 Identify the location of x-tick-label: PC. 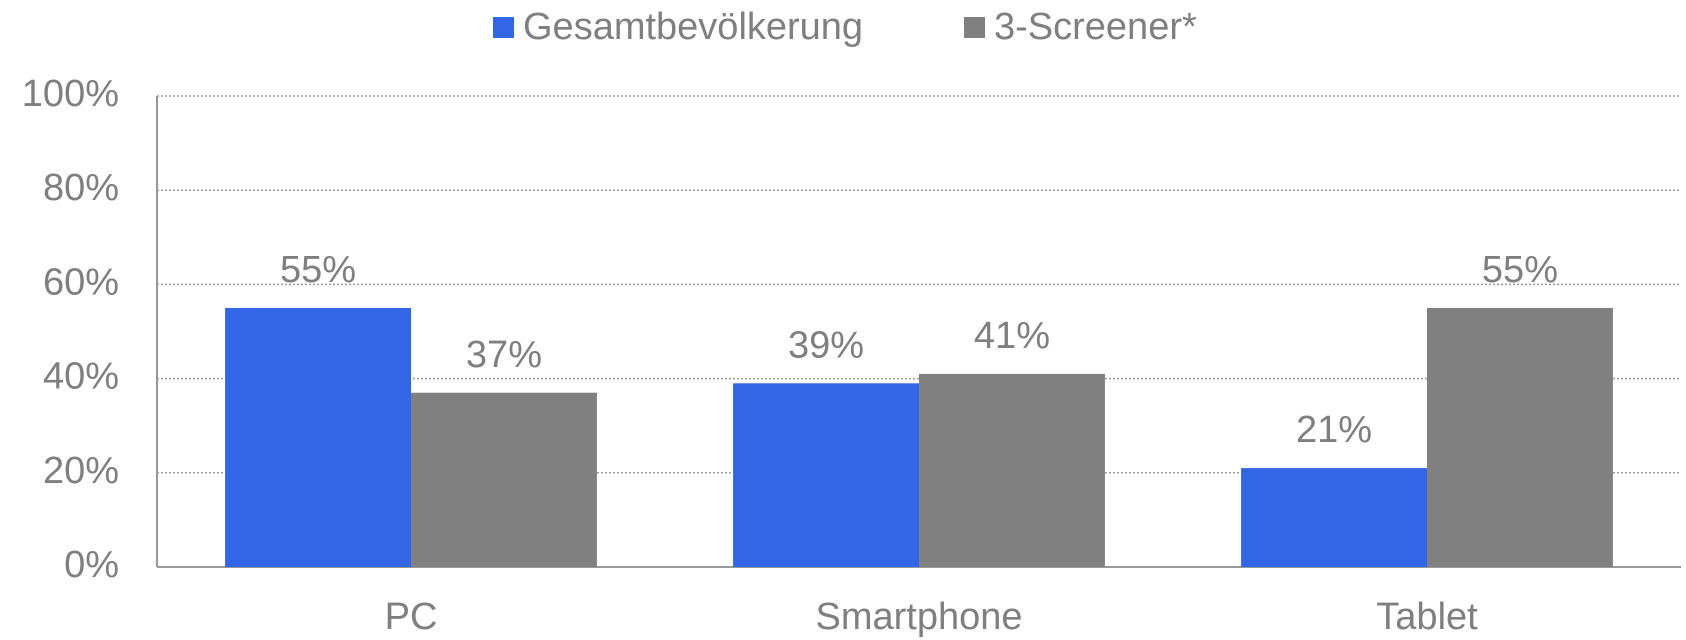
(411, 617).